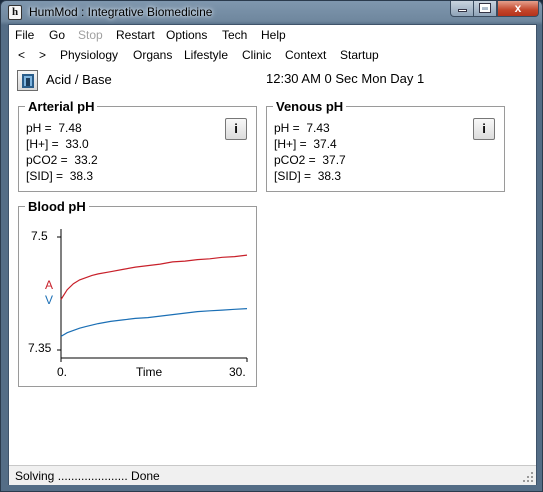 The image size is (543, 492). Describe the element at coordinates (310, 106) in the screenshot. I see `venous-ph-title: Venous pH` at that location.